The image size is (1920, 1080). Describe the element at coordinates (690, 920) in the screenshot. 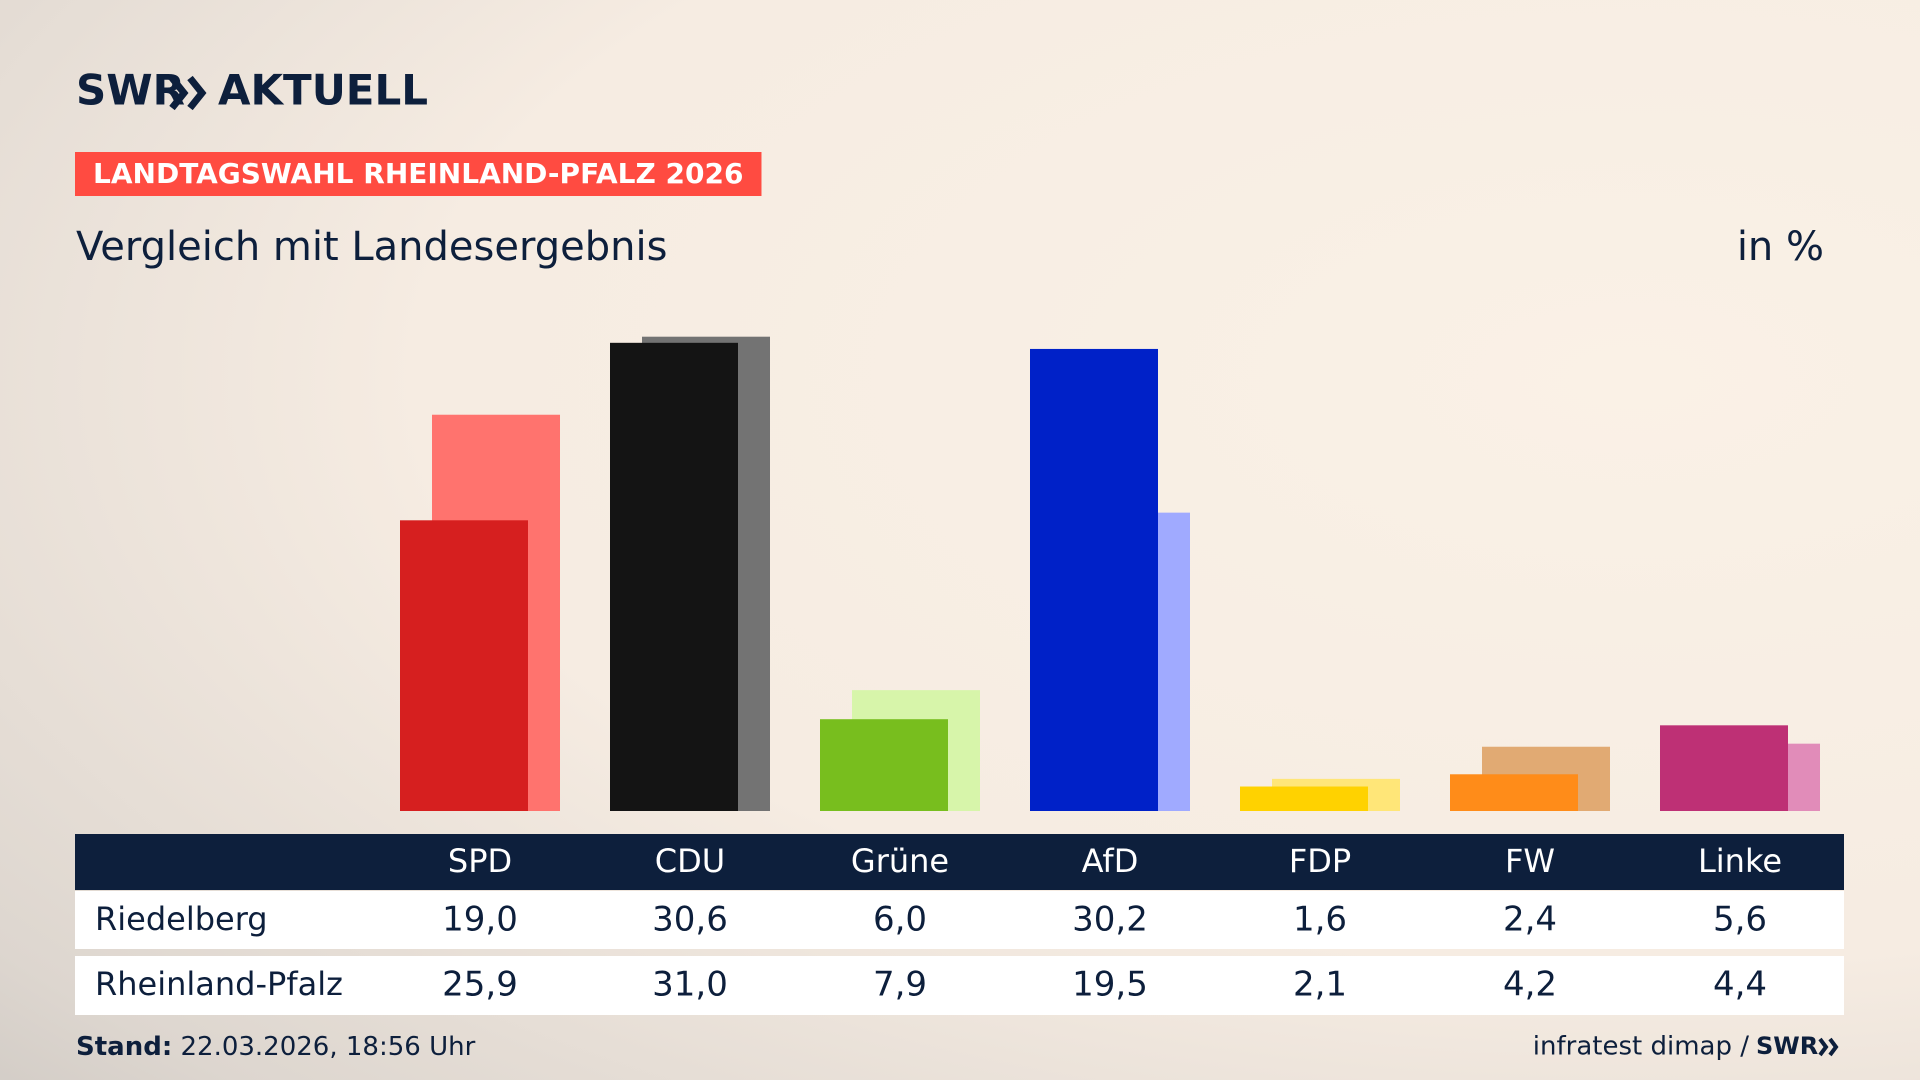

I see `table-cell: 30,6` at that location.